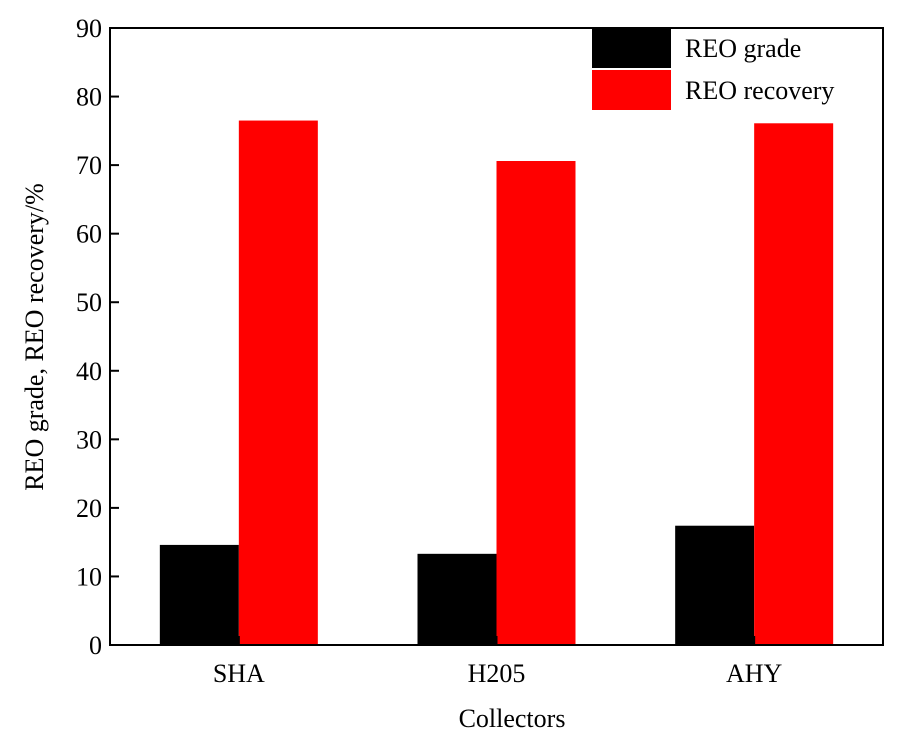  Describe the element at coordinates (457, 599) in the screenshot. I see `bar-h205-reo-grade` at that location.